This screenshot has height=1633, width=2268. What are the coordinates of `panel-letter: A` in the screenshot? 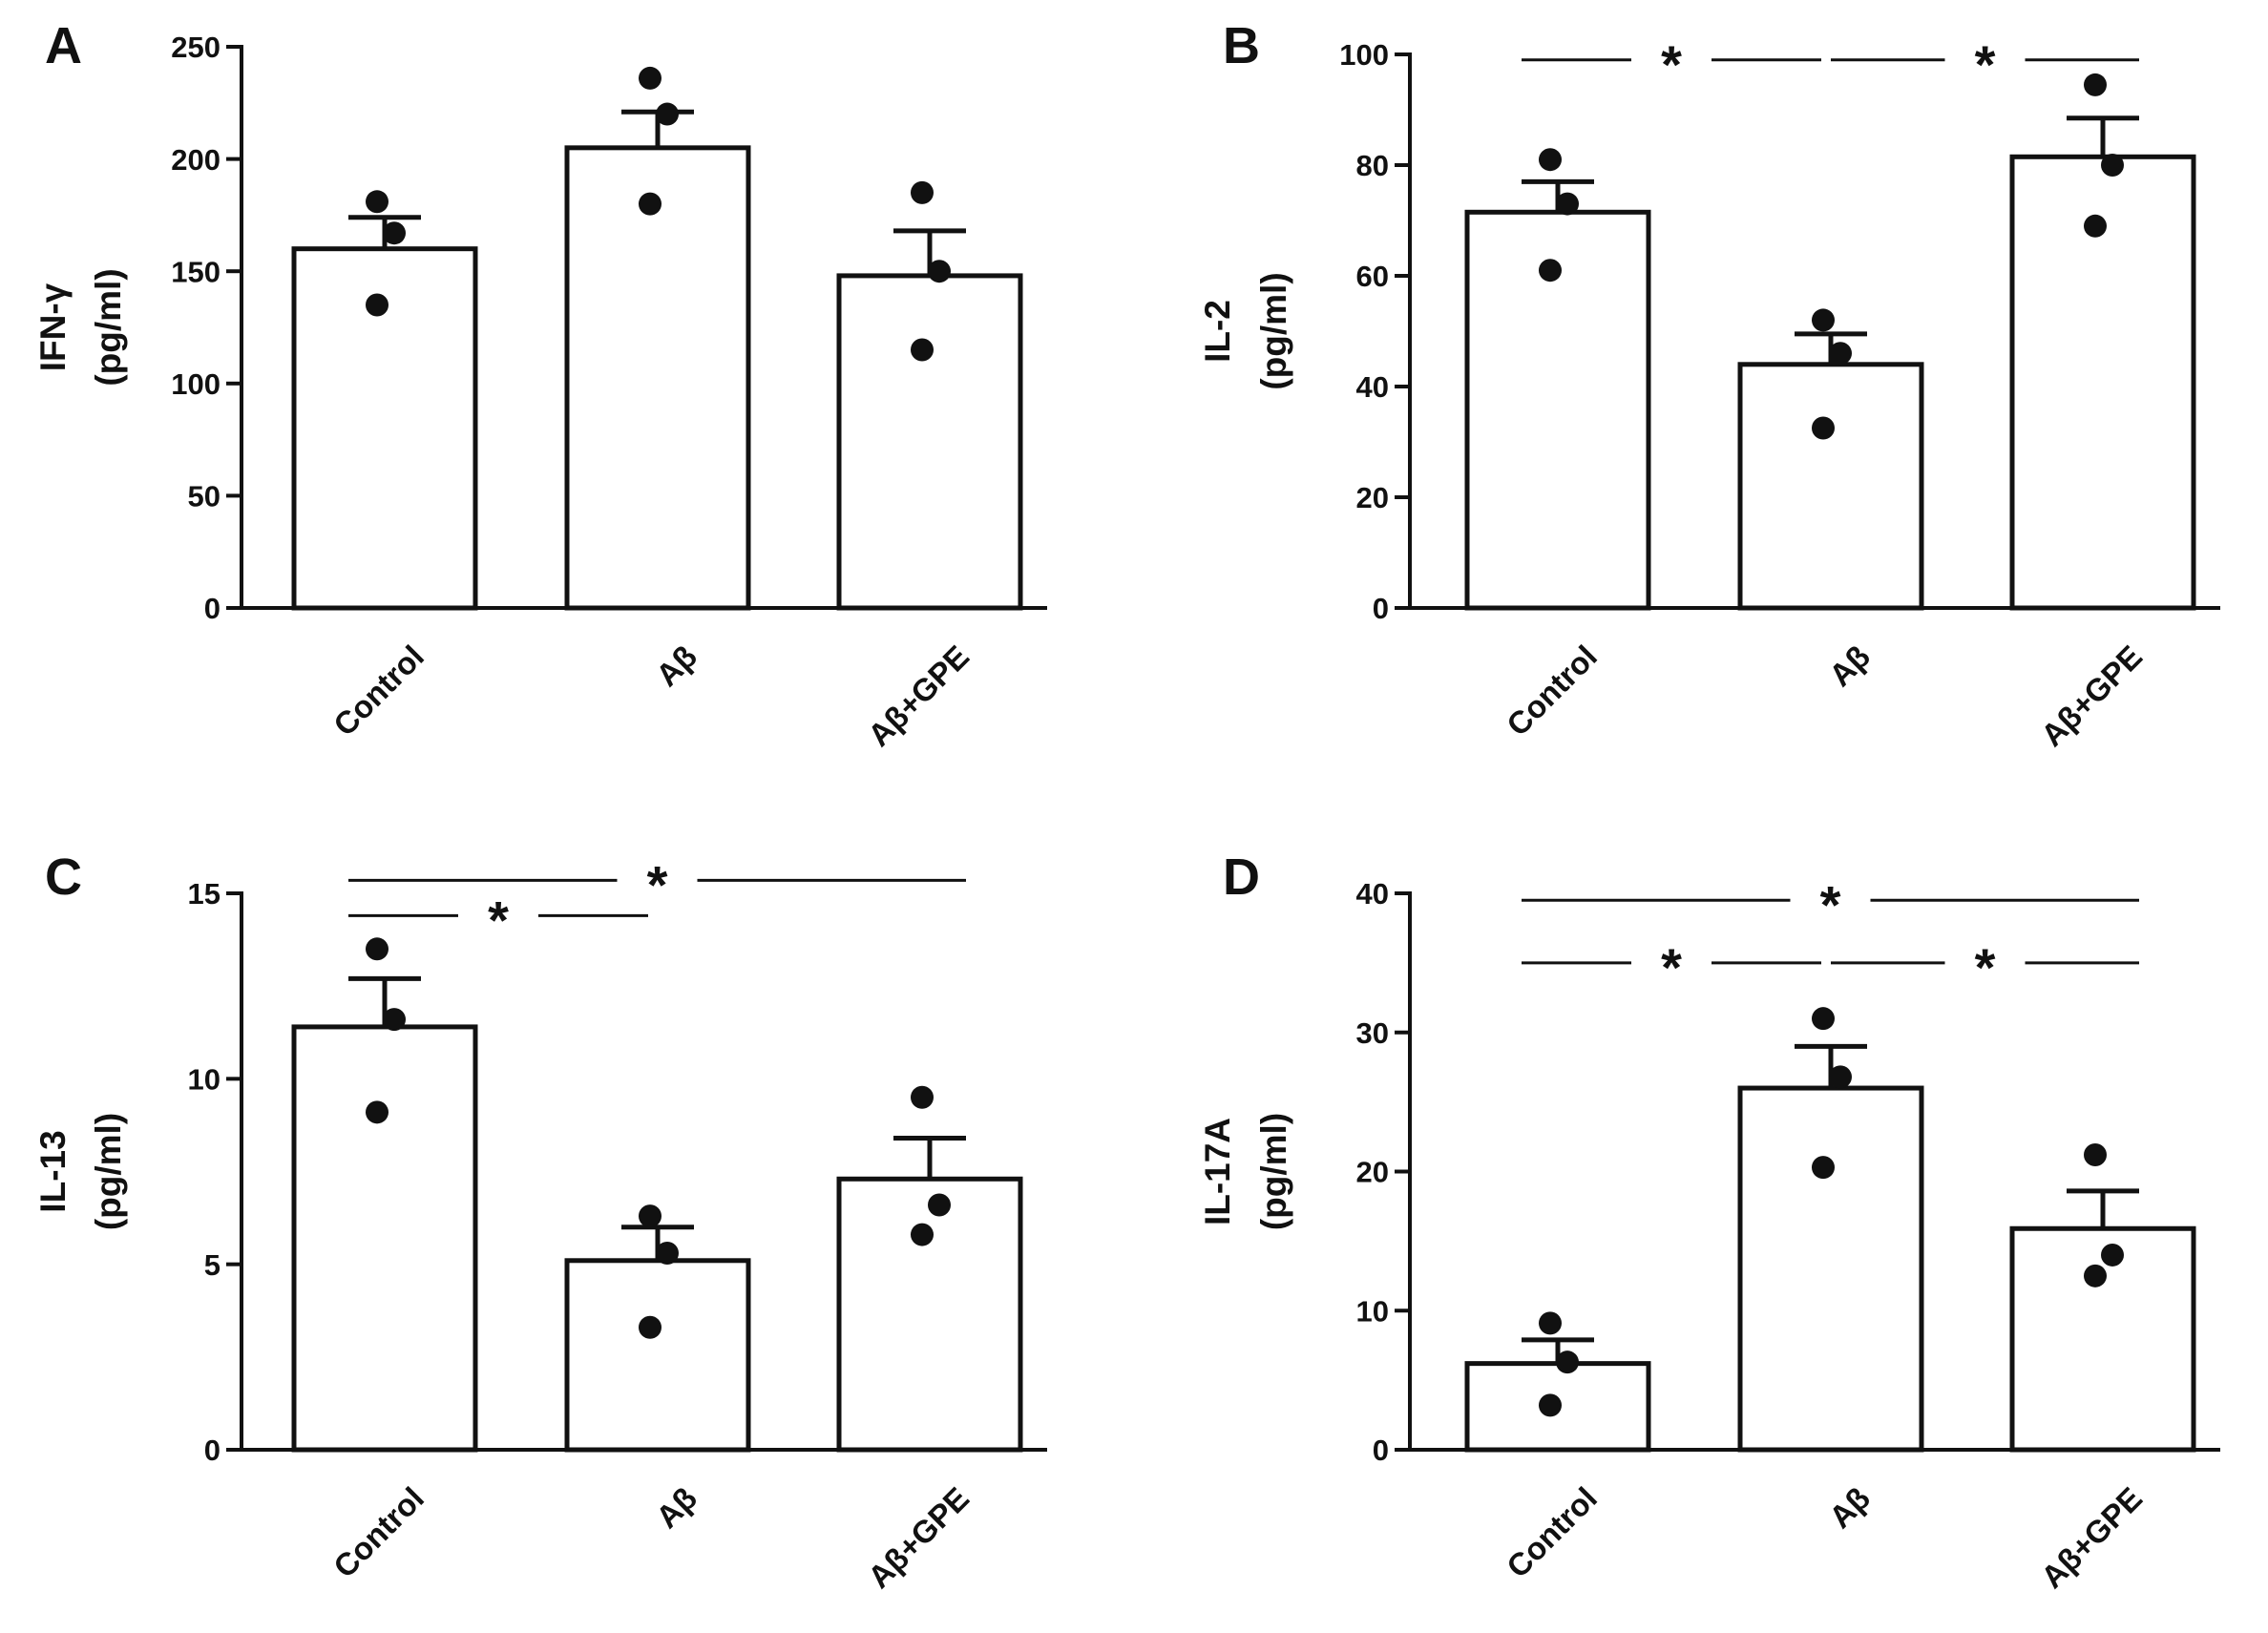 It's located at (64, 45).